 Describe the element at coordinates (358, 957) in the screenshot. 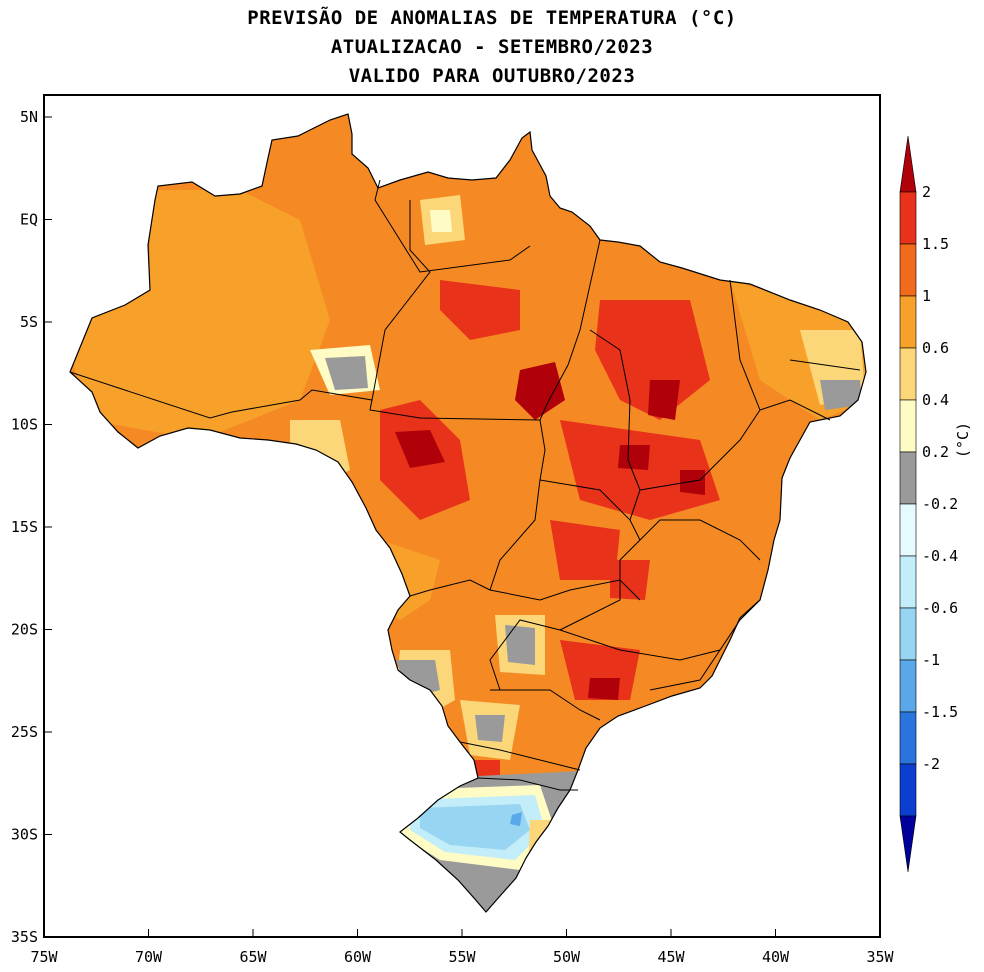

I see `x-tick-label: 60W` at that location.